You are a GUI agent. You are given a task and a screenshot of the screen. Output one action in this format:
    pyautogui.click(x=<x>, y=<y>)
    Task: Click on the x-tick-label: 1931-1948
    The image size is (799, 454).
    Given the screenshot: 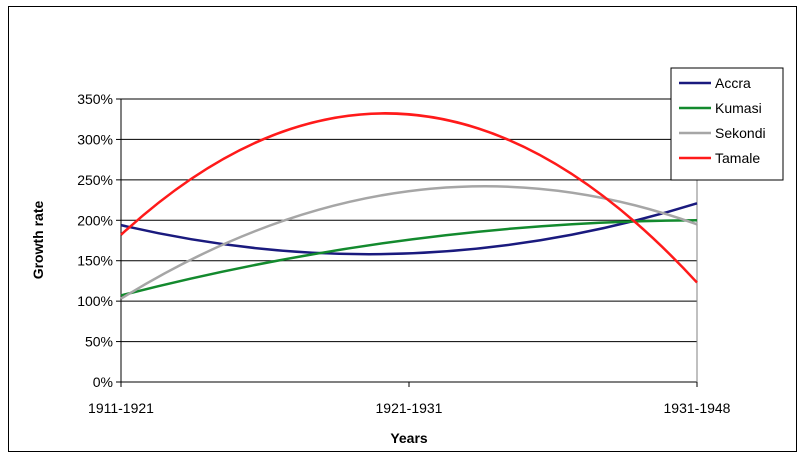 What is the action you would take?
    pyautogui.click(x=697, y=408)
    